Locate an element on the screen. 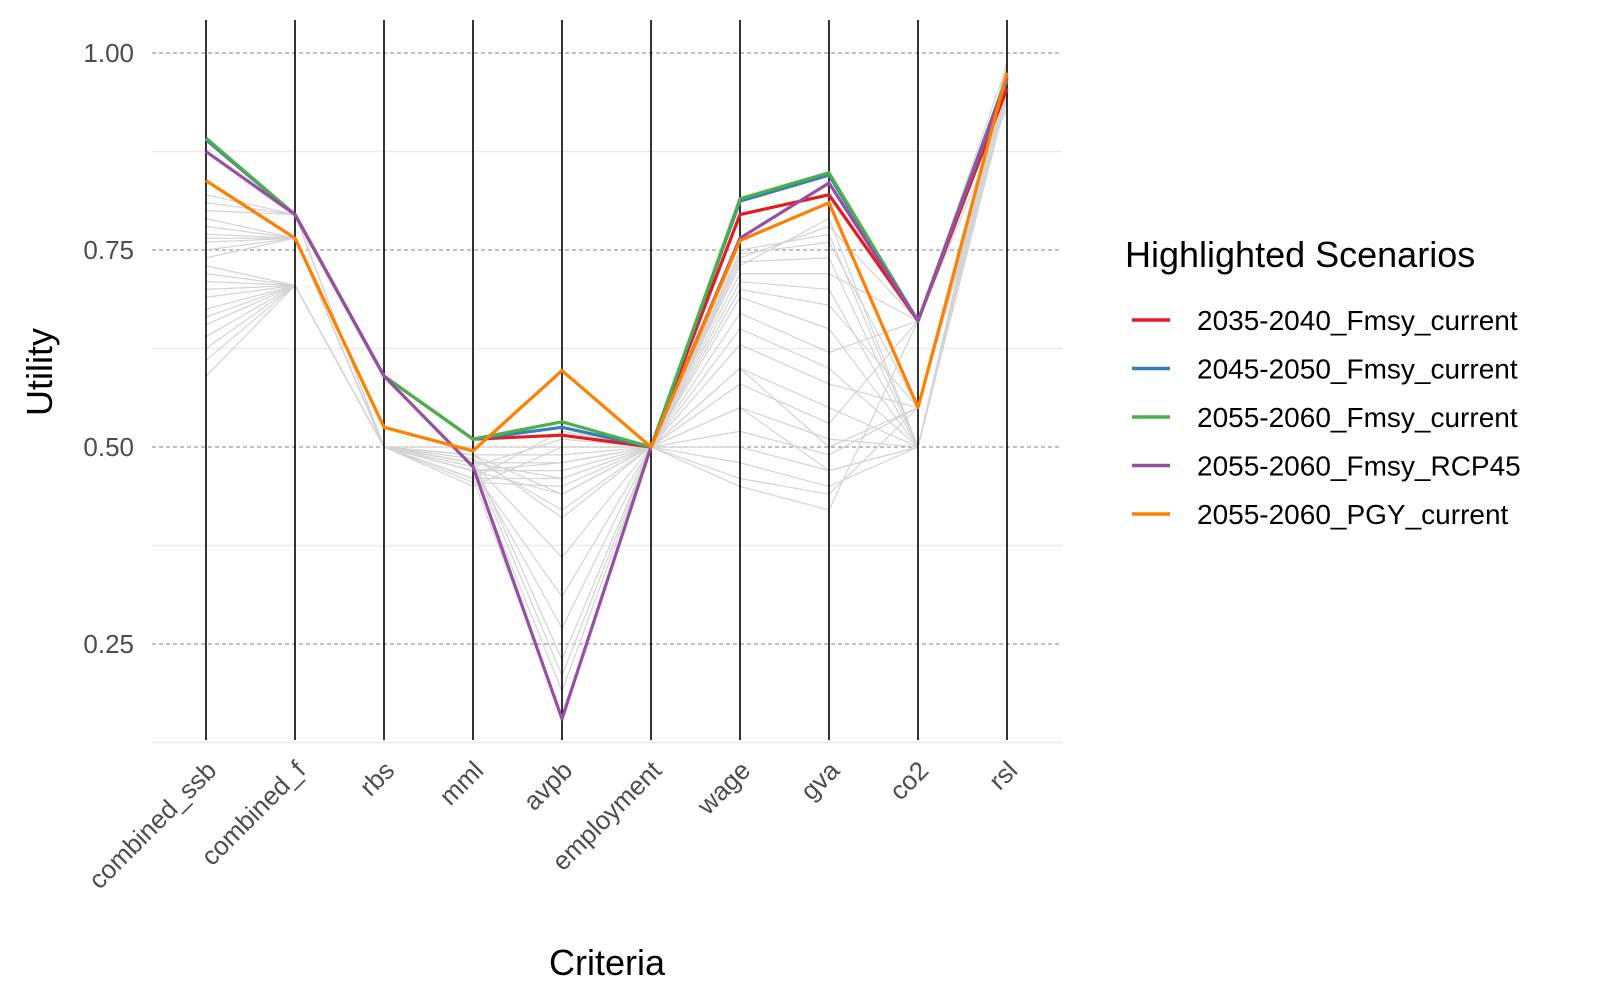  y-tick-label: 0.50 is located at coordinates (108, 447).